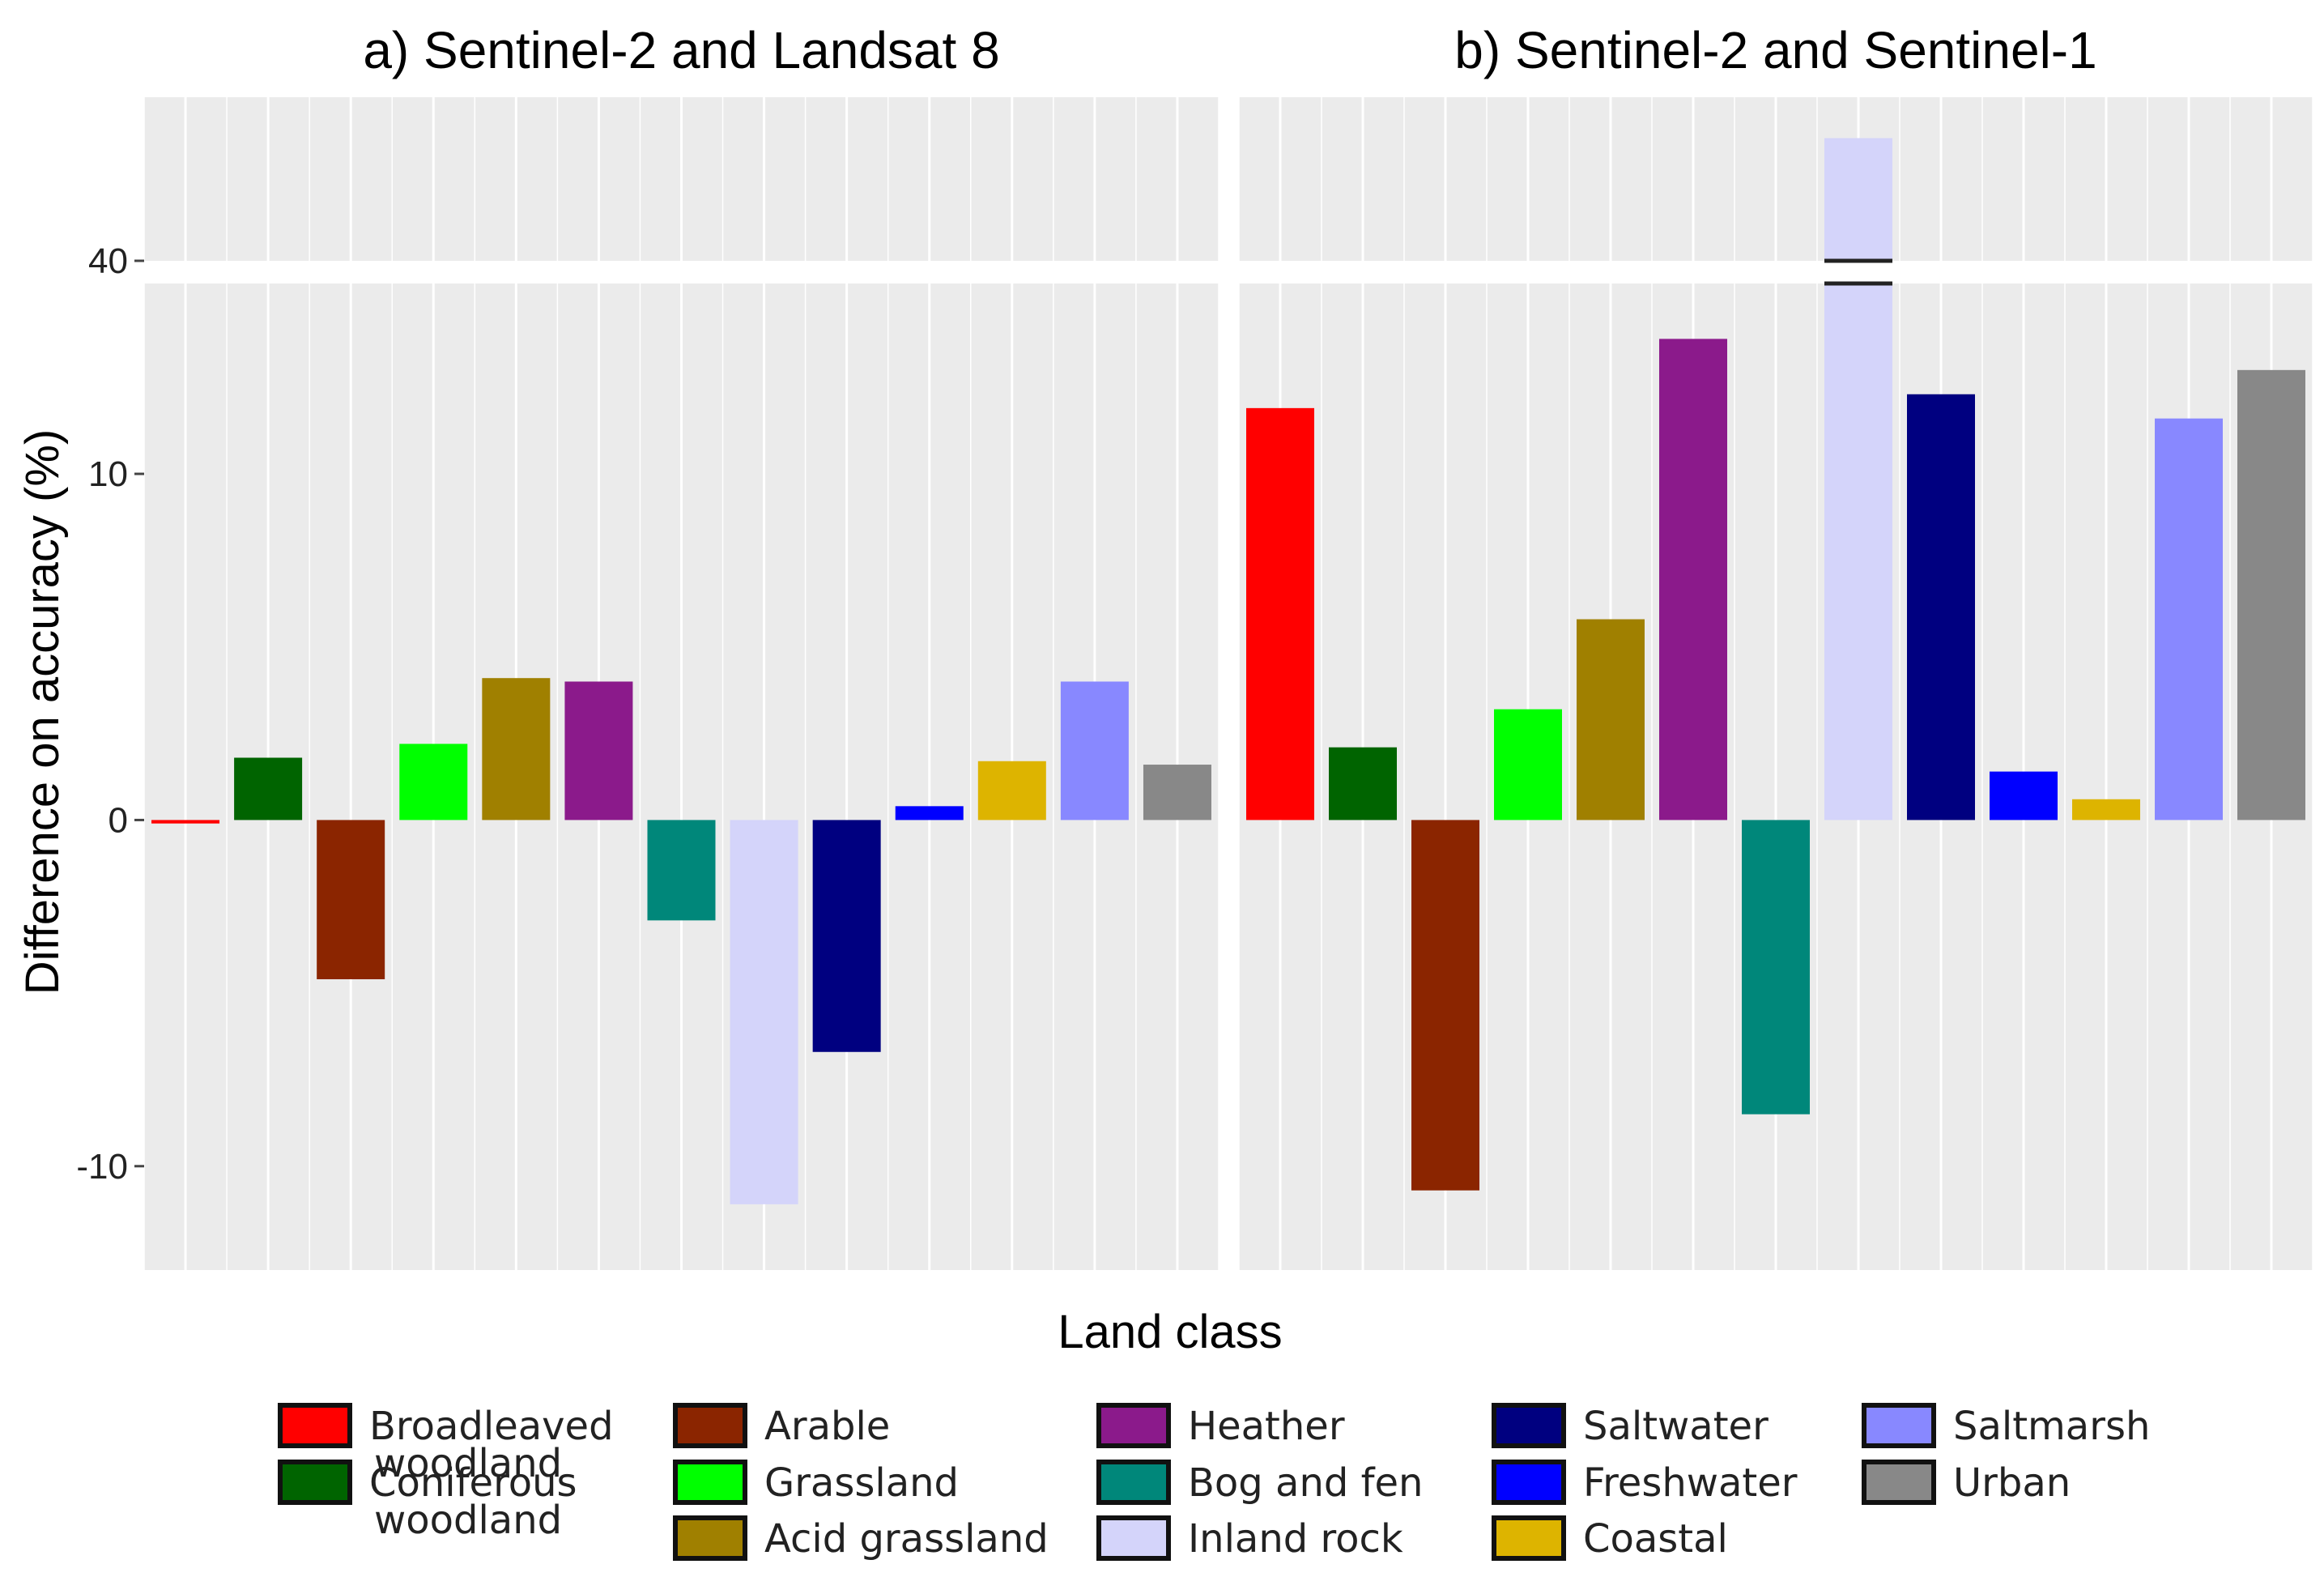 This screenshot has width=2324, height=1594. What do you see at coordinates (1858, 199) in the screenshot?
I see `bar-inland-rock-upper` at bounding box center [1858, 199].